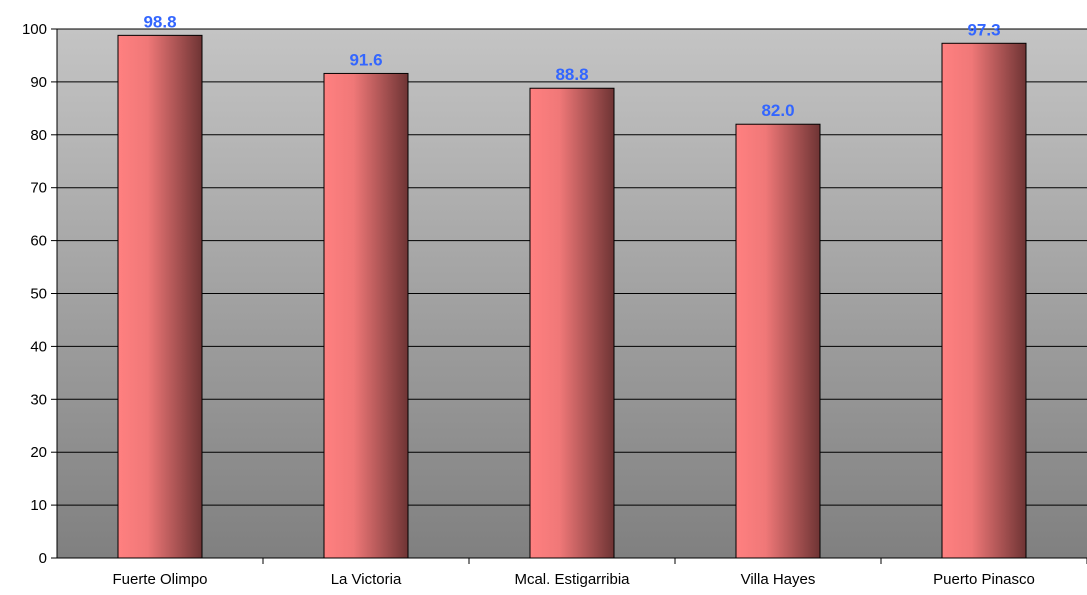 This screenshot has height=595, width=1087. What do you see at coordinates (983, 29) in the screenshot?
I see `data-label: 97.3` at bounding box center [983, 29].